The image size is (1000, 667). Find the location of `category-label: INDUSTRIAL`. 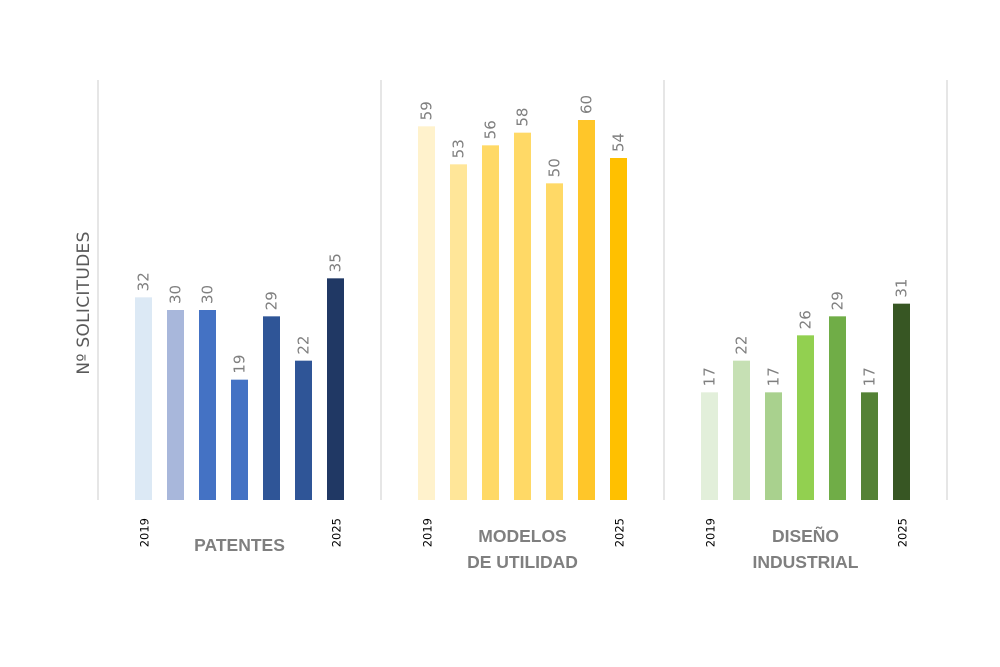

category-label: INDUSTRIAL is located at coordinates (806, 562).